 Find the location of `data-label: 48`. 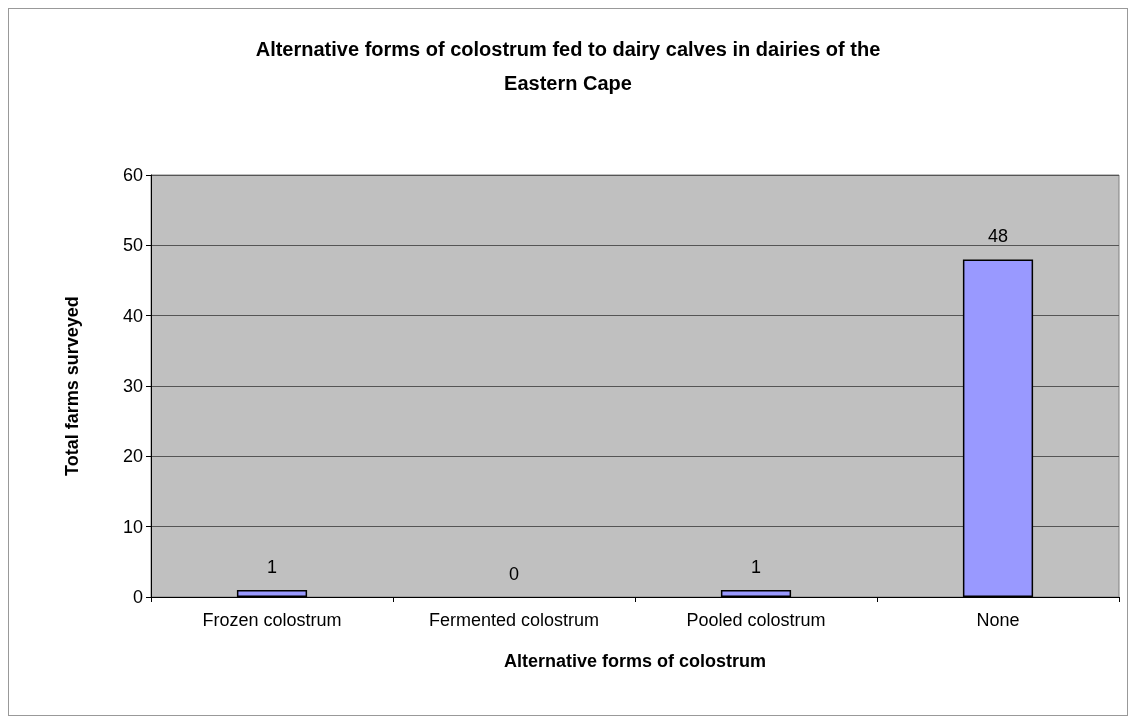

data-label: 48 is located at coordinates (998, 236).